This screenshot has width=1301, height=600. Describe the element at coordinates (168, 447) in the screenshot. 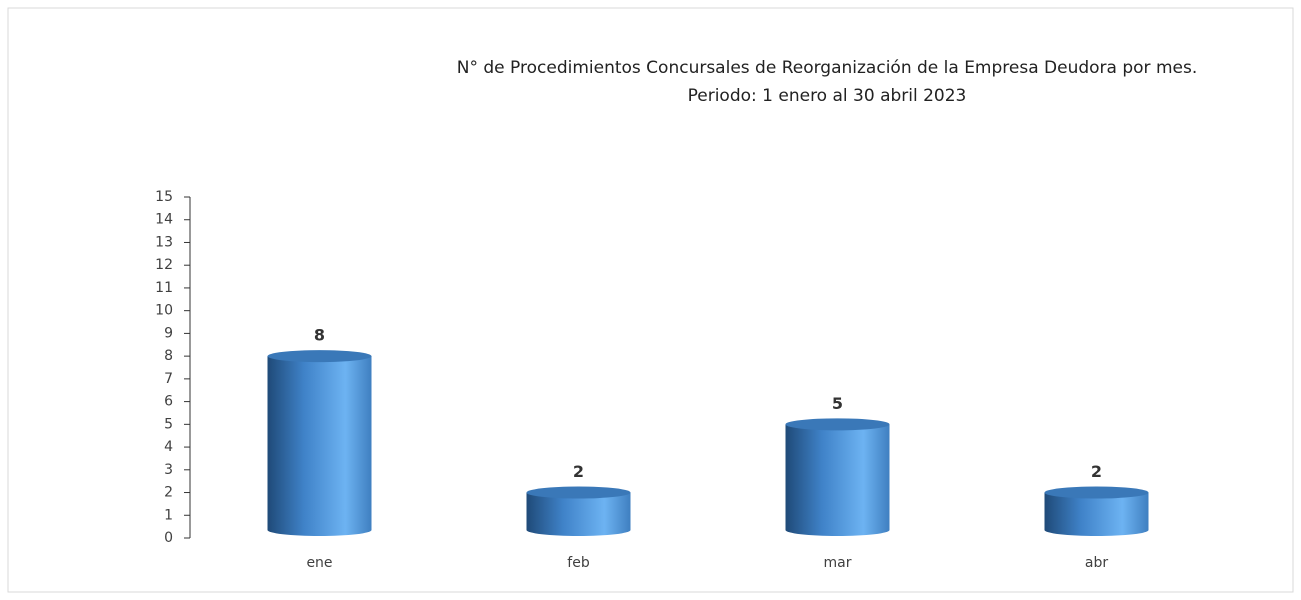

I see `y-tick-label: 4` at that location.